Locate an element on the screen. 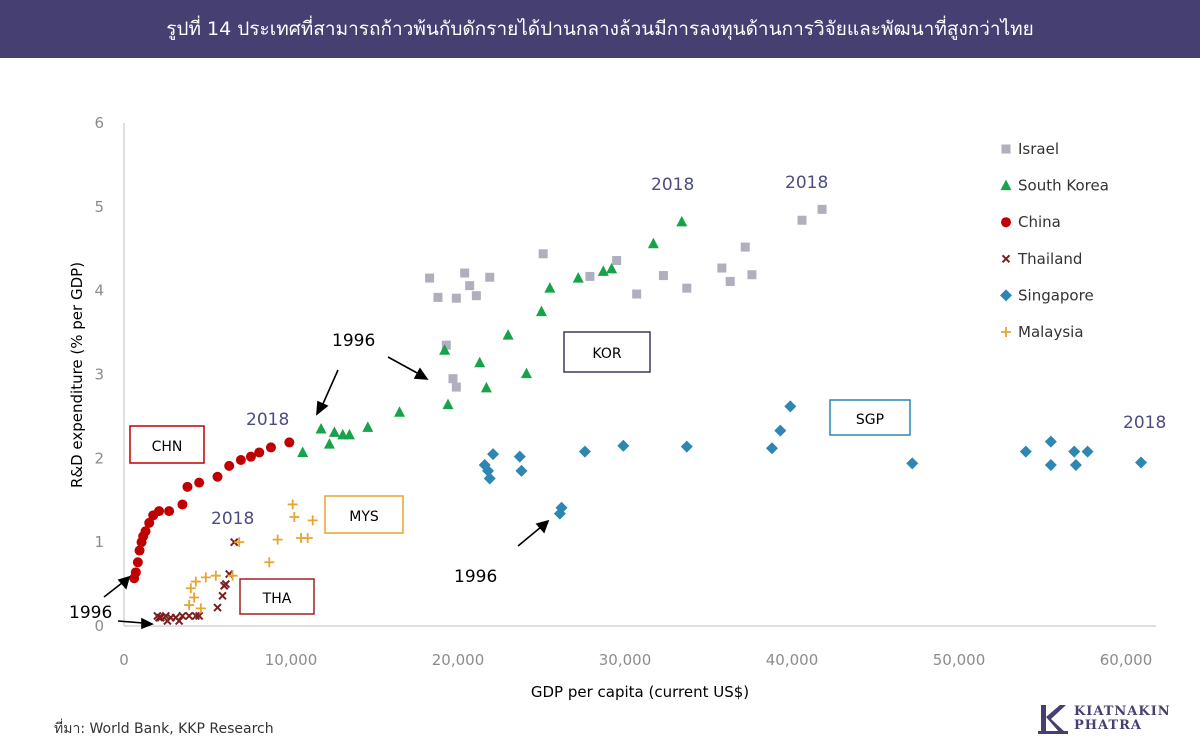  arrow-singapore-head is located at coordinates (542, 526).